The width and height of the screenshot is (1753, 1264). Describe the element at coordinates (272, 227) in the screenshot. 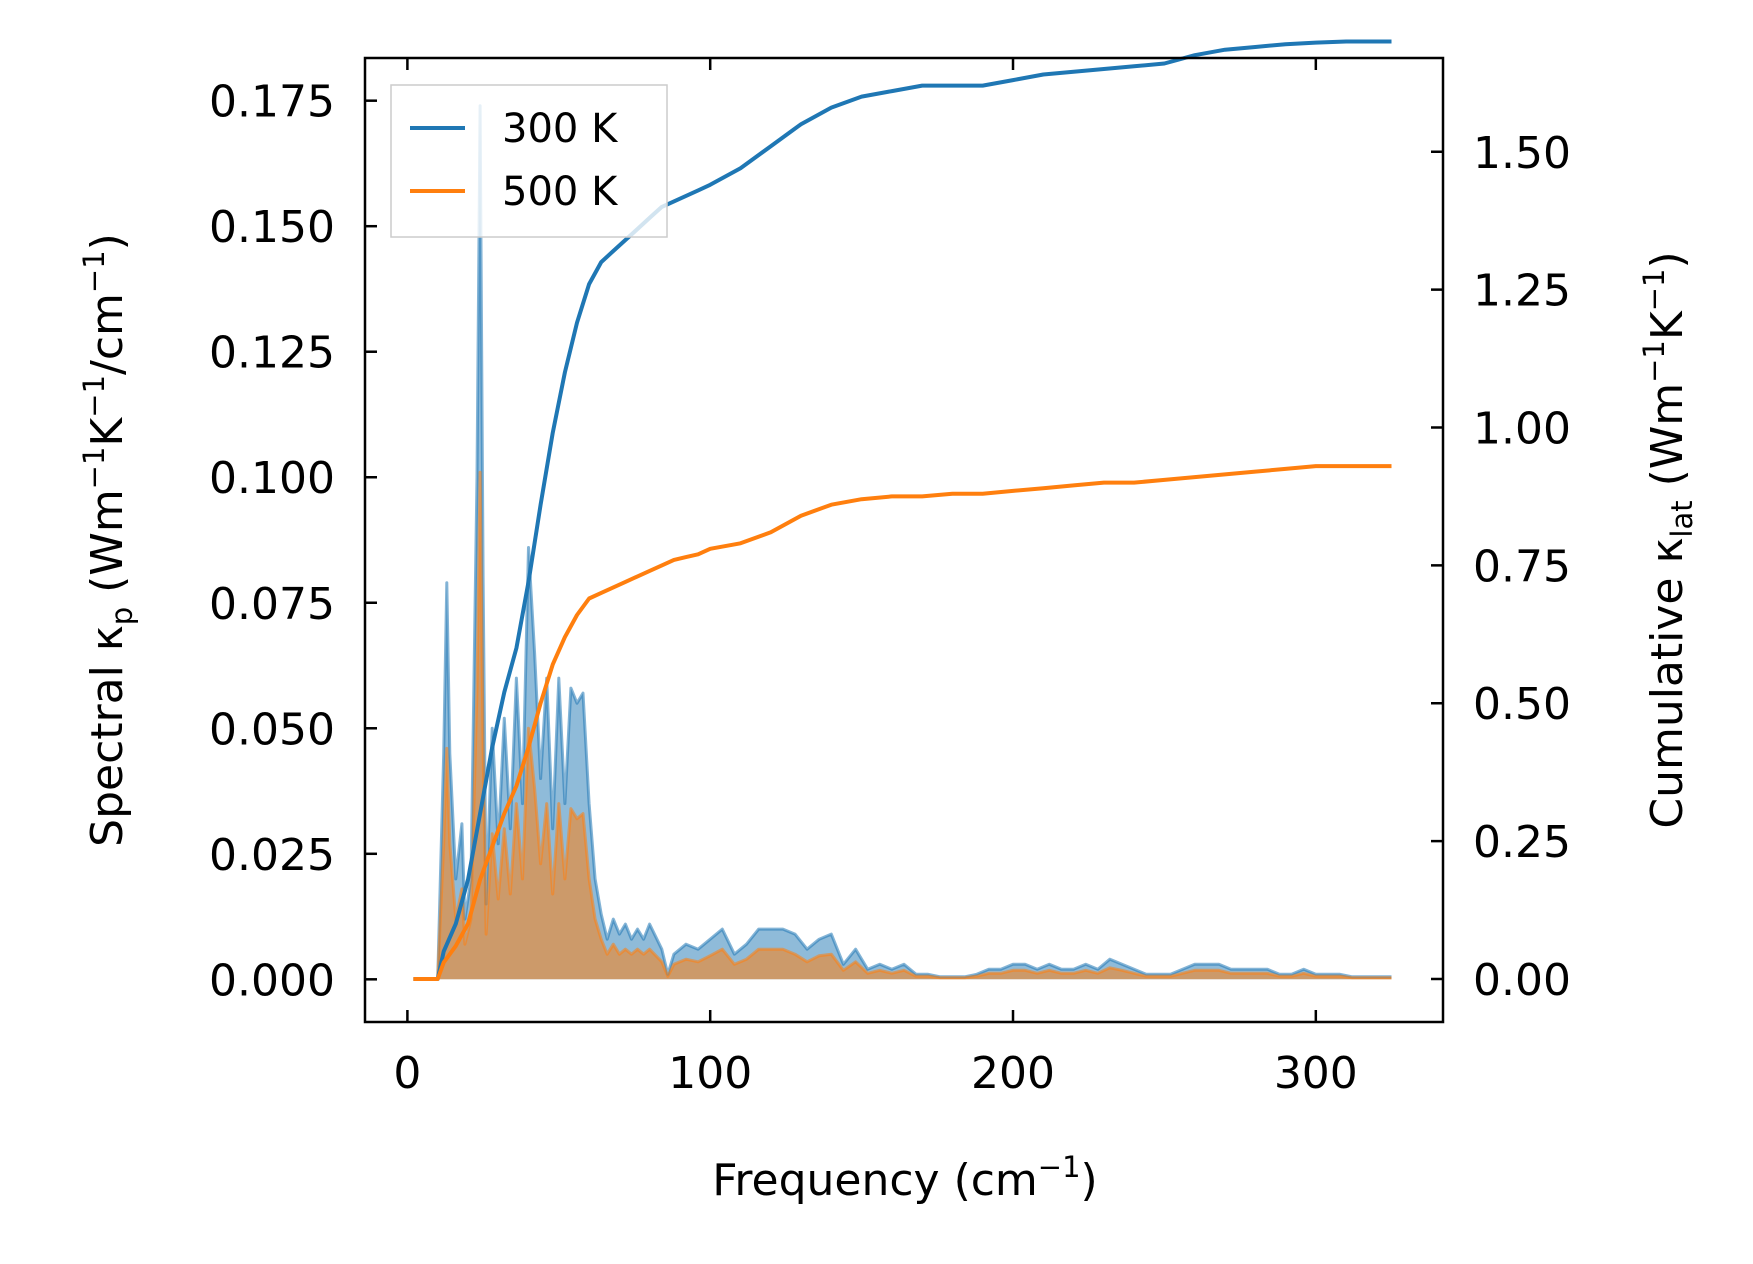

I see `y-left-tick-label: 0.150` at that location.